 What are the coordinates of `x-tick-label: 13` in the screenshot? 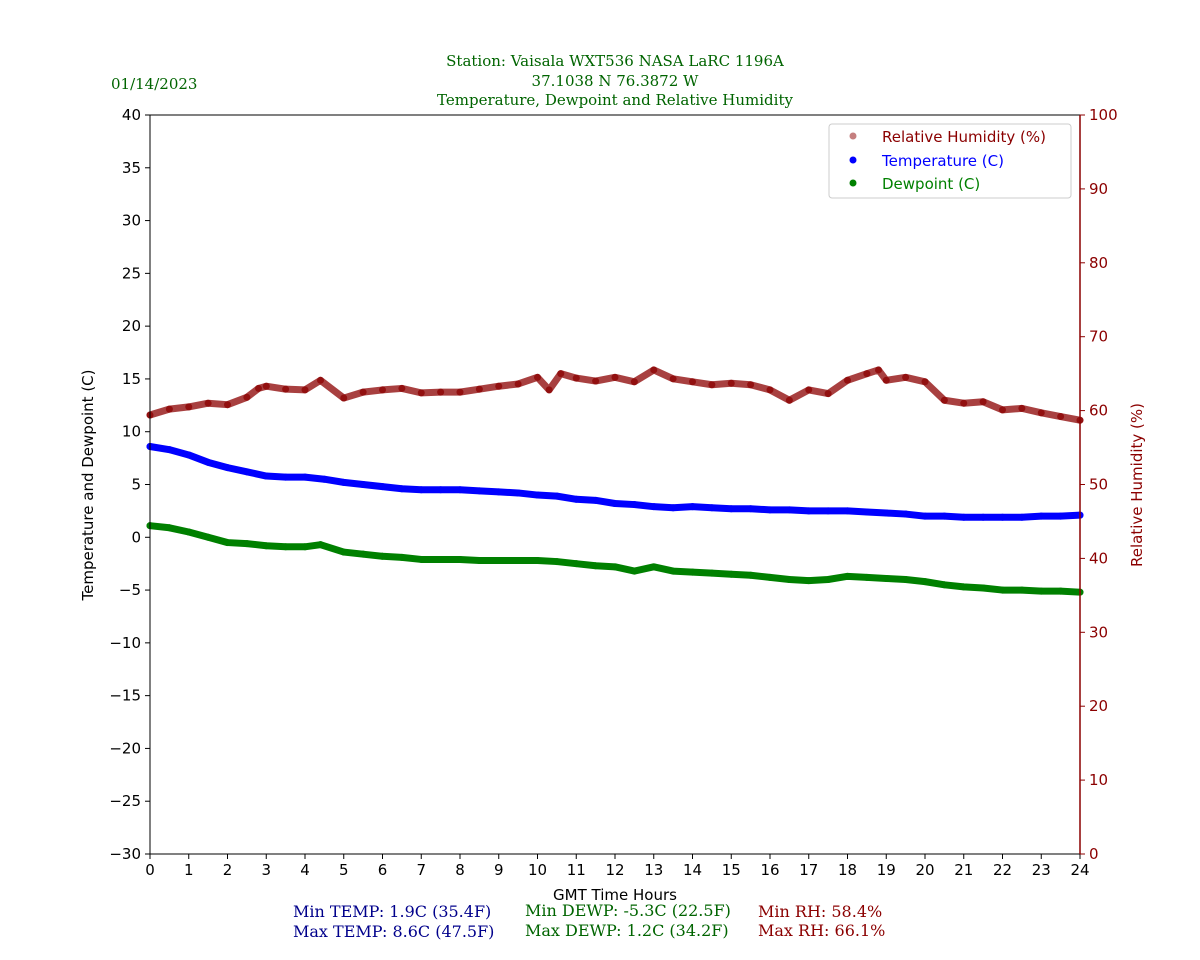 It's located at (653, 870).